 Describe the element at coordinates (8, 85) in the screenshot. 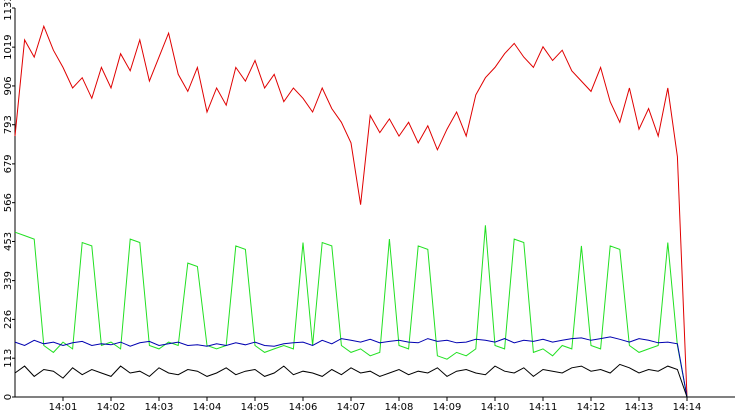

I see `y-tick-label: 906` at that location.